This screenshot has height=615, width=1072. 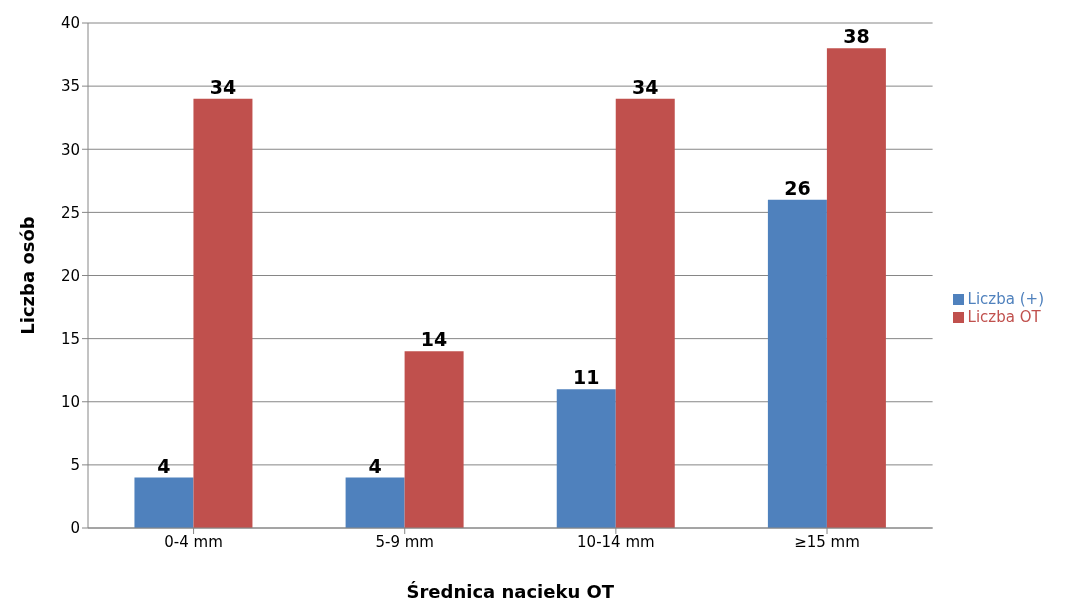 What do you see at coordinates (70, 23) in the screenshot?
I see `y-tick-label: 40` at bounding box center [70, 23].